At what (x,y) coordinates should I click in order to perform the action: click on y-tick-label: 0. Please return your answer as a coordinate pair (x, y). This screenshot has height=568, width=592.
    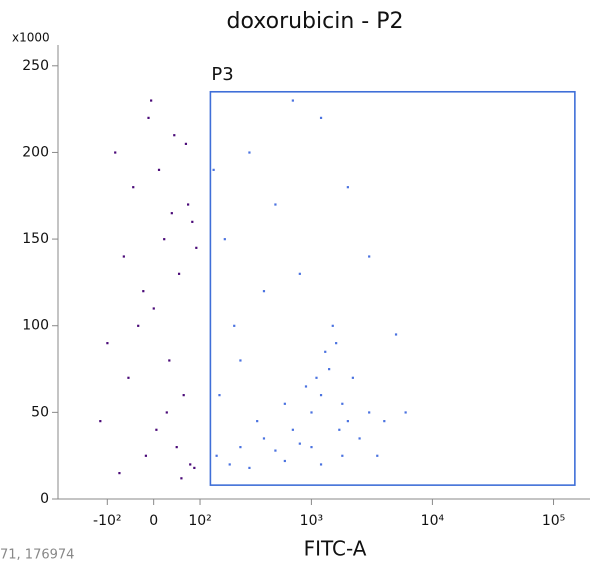
    Looking at the image, I should click on (44, 499).